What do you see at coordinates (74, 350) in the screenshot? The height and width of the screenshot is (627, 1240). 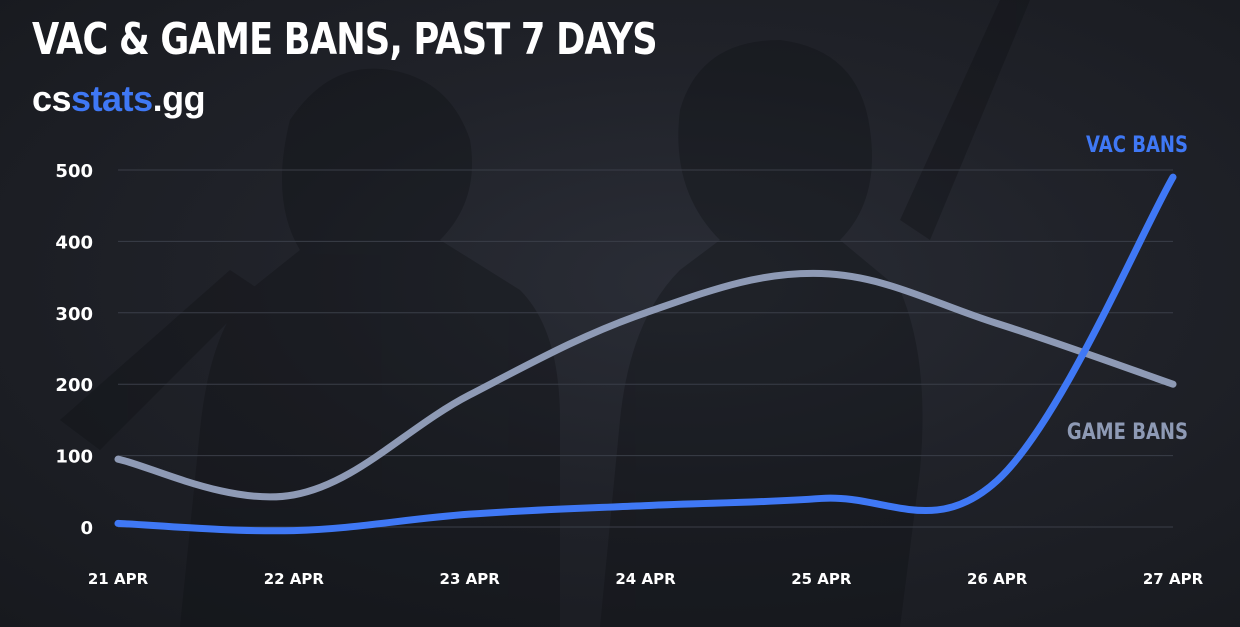 I see `y-axis-ticks: 0 100 200 300 400 500` at bounding box center [74, 350].